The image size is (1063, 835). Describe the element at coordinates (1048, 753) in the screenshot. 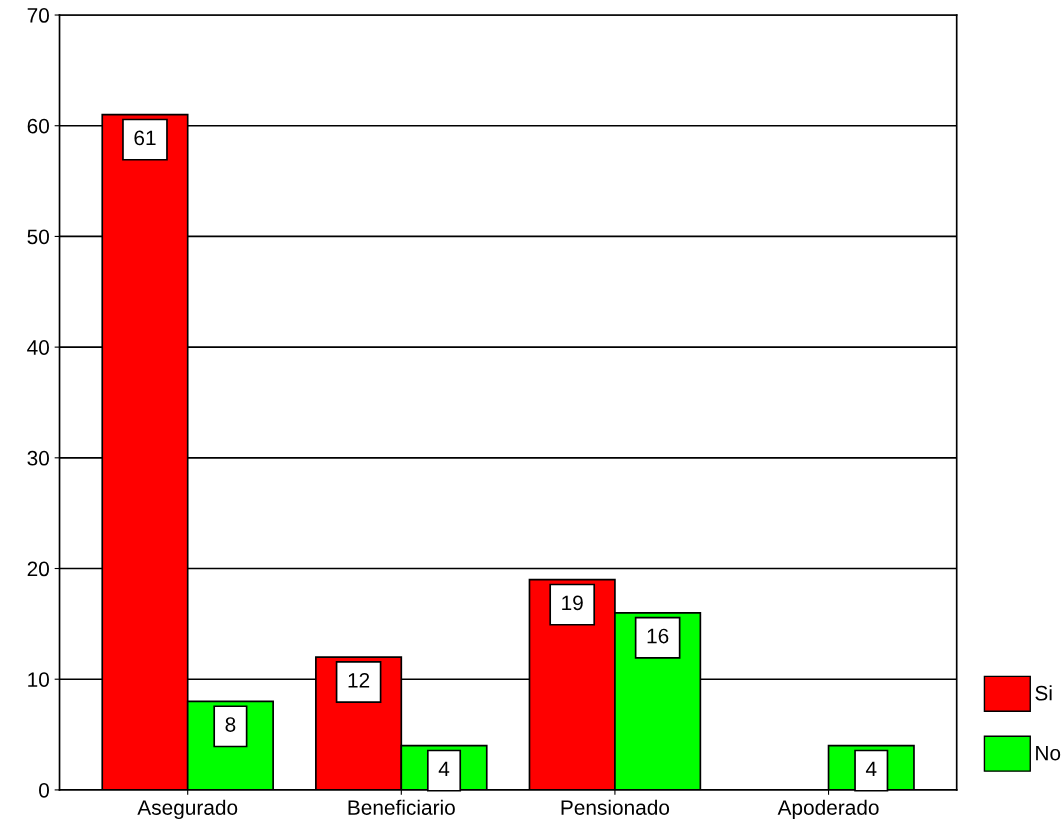

I see `legend-label: No` at that location.